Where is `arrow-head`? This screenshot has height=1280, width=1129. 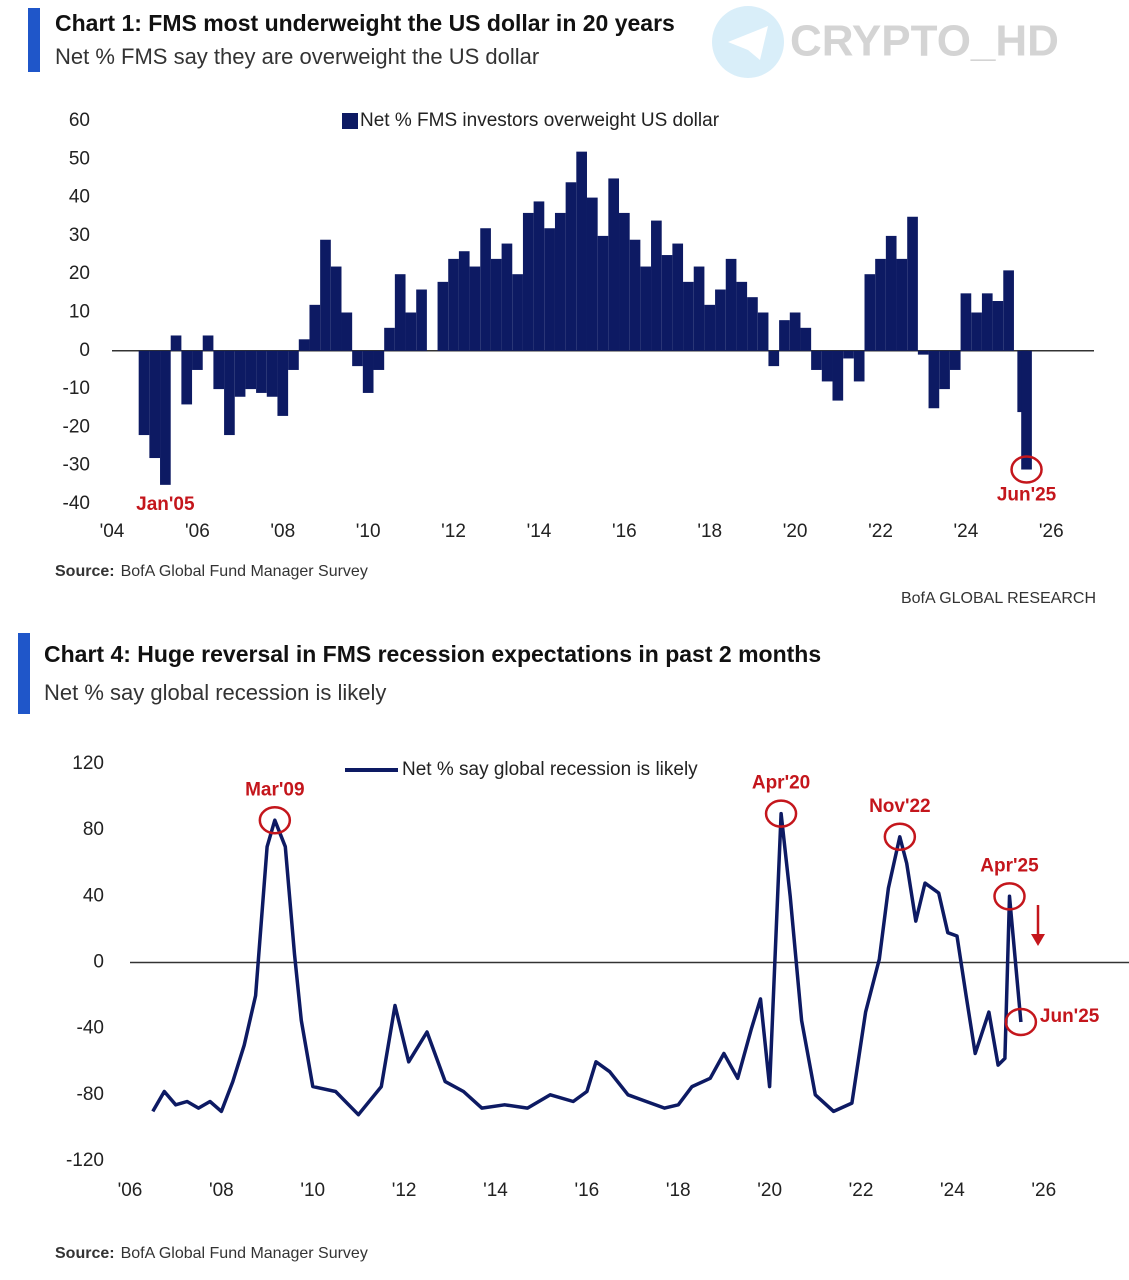 arrow-head is located at coordinates (1038, 940).